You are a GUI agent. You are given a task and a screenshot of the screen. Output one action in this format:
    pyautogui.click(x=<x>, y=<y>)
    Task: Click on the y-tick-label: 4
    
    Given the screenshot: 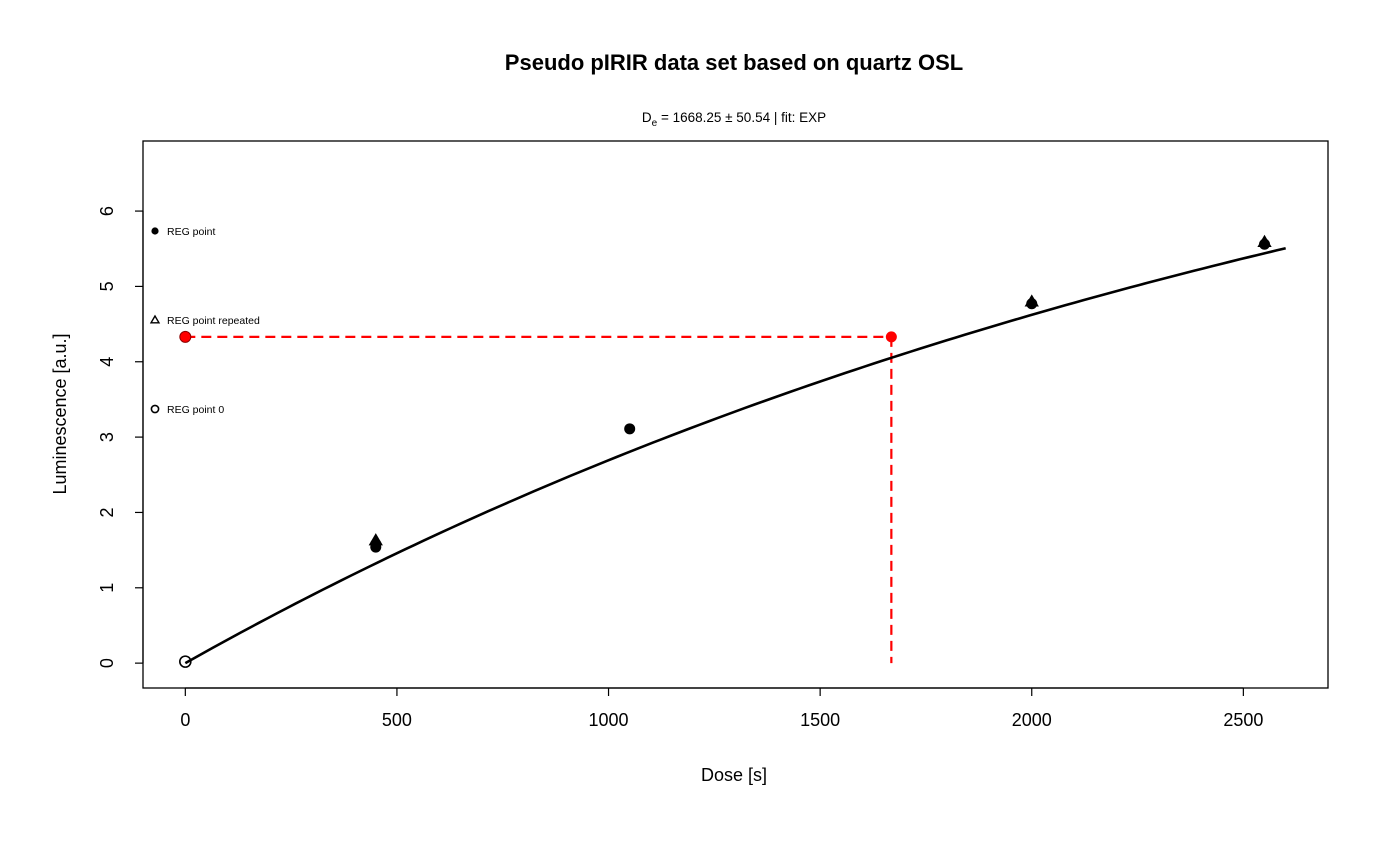 What is the action you would take?
    pyautogui.click(x=107, y=362)
    